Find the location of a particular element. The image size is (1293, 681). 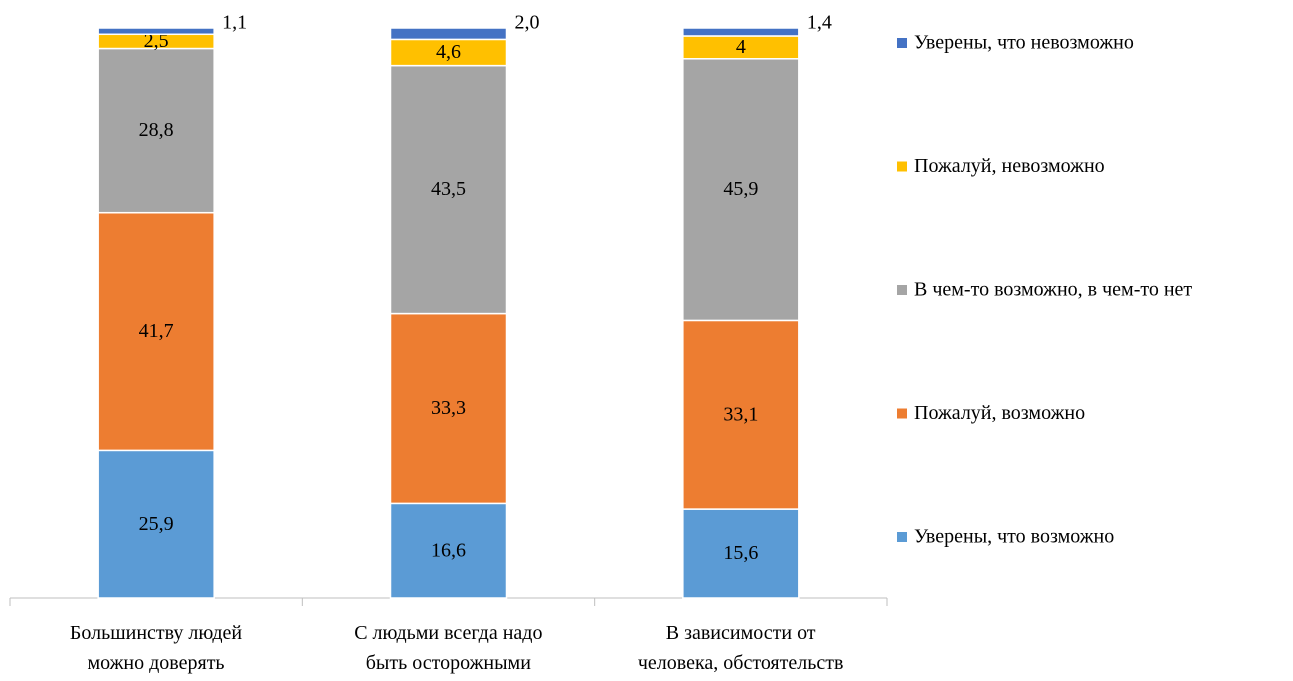

x-tick-label: Большинству людей можно доверять is located at coordinates (156, 648).